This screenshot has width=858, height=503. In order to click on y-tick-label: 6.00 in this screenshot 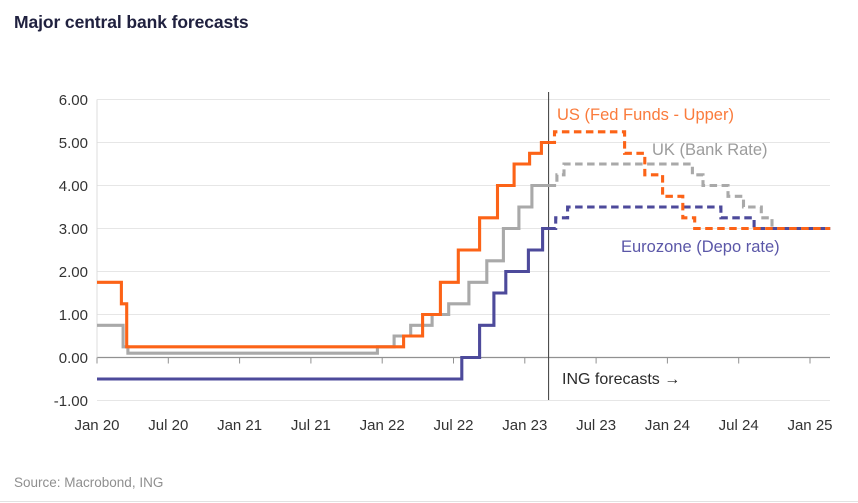, I will do `click(73, 100)`.